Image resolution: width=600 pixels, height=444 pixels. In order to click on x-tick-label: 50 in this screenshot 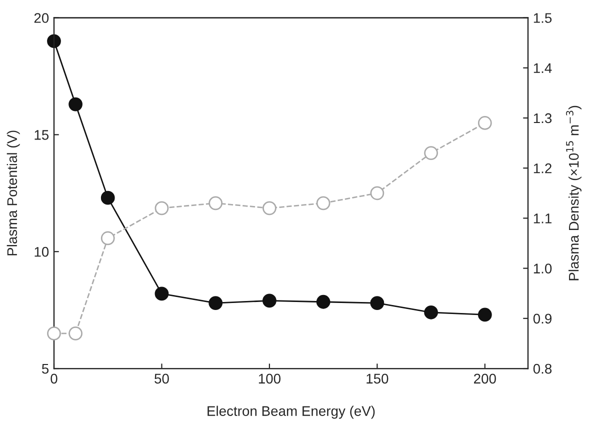, I will do `click(161, 379)`.